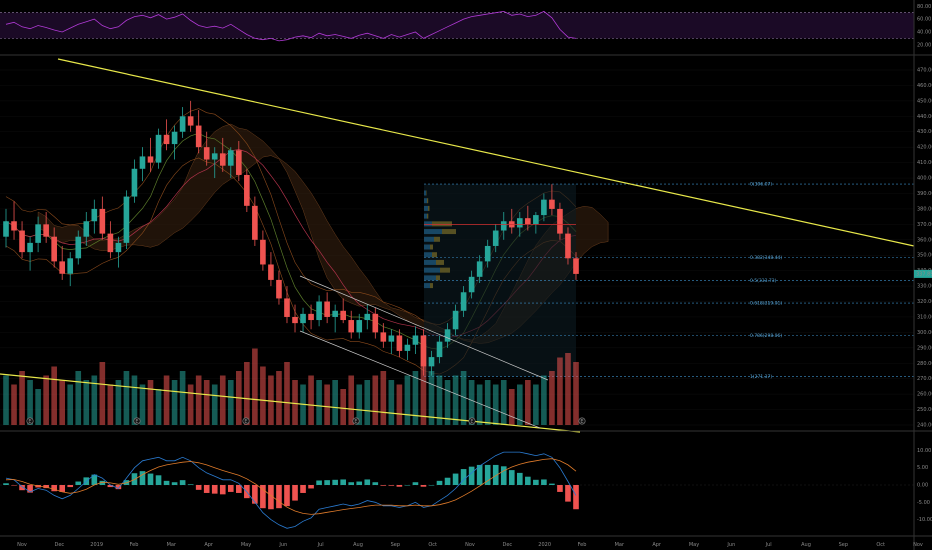 The height and width of the screenshot is (550, 932). Describe the element at coordinates (924, 426) in the screenshot. I see `price-tick-label: 240.00` at that location.